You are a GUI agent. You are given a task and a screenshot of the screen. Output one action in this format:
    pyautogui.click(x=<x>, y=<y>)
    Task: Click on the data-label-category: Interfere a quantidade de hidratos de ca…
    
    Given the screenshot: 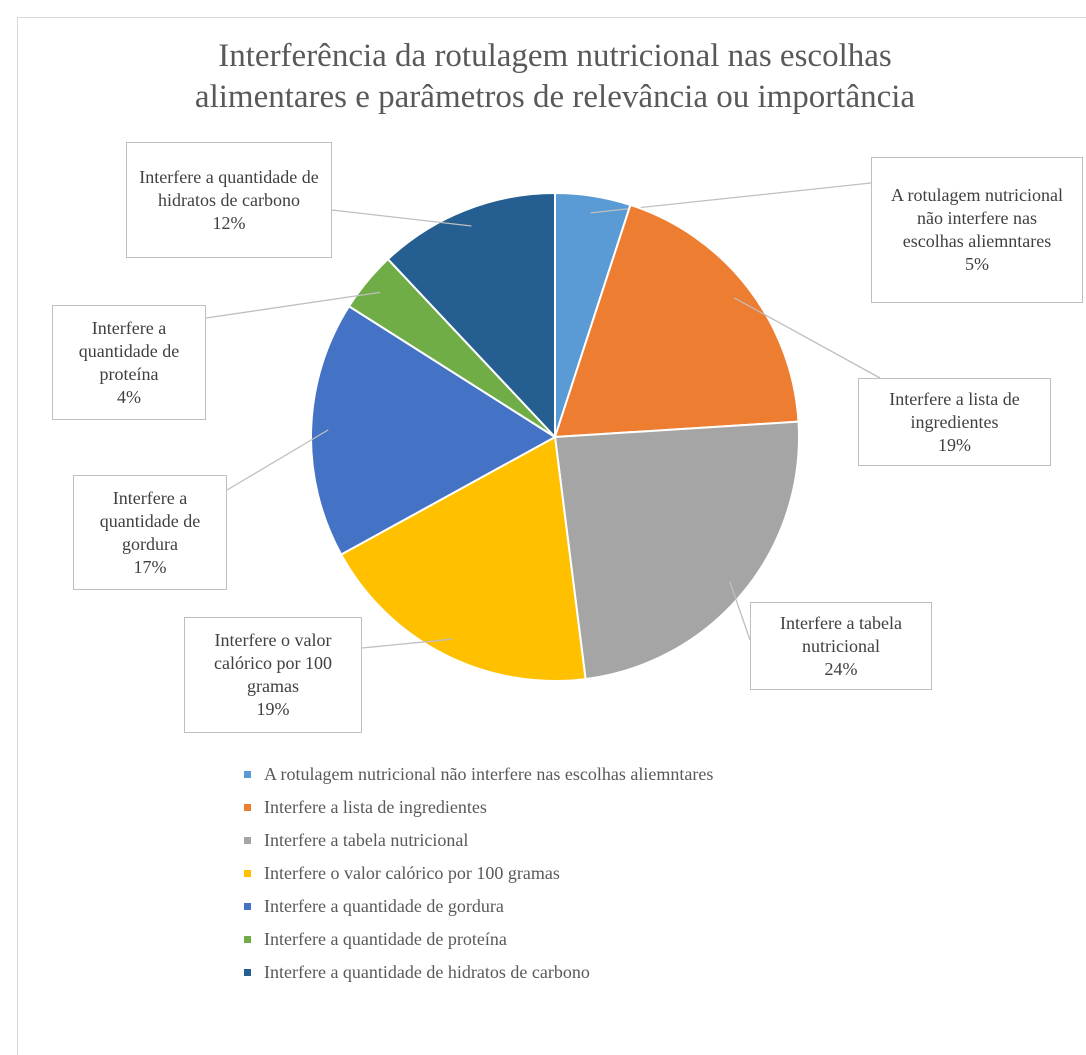 What is the action you would take?
    pyautogui.click(x=229, y=188)
    